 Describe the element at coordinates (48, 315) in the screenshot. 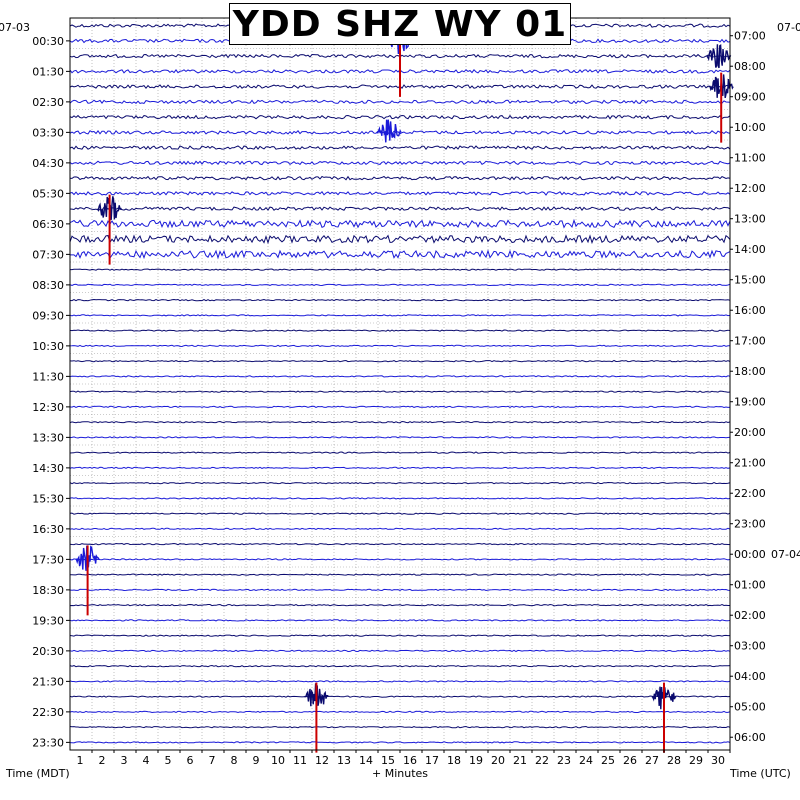

I see `left-tick-label: 09:30` at that location.